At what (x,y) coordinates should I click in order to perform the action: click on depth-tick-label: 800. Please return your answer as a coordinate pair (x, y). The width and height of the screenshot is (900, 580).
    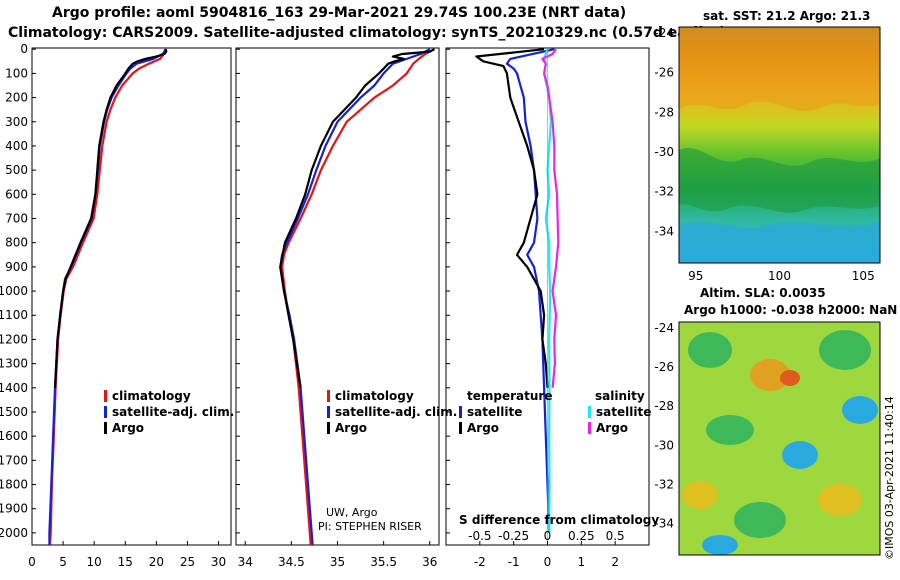
    Looking at the image, I should click on (16, 243).